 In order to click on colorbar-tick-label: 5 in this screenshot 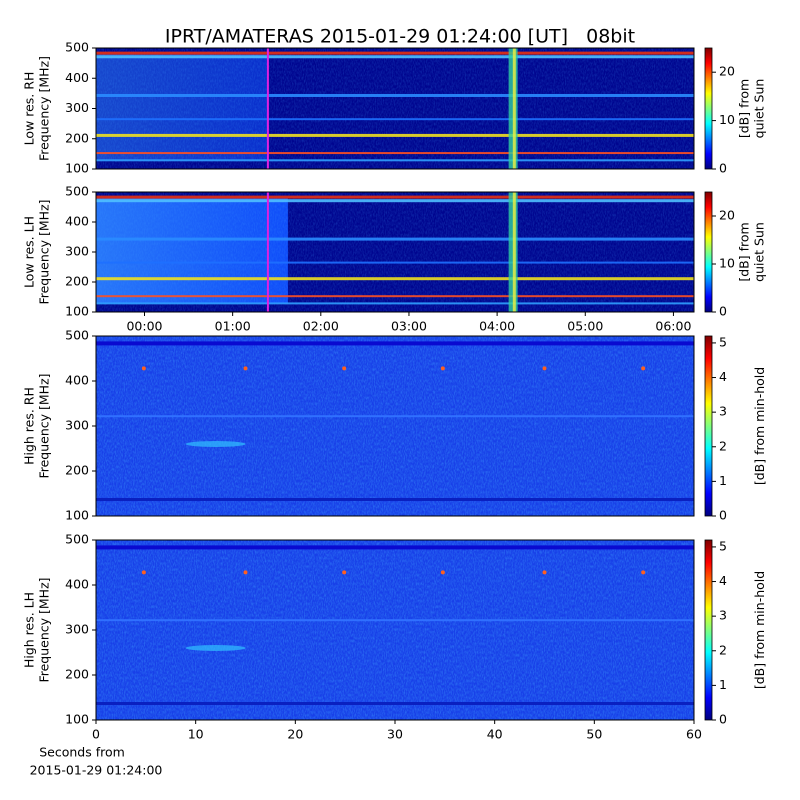, I will do `click(723, 341)`.